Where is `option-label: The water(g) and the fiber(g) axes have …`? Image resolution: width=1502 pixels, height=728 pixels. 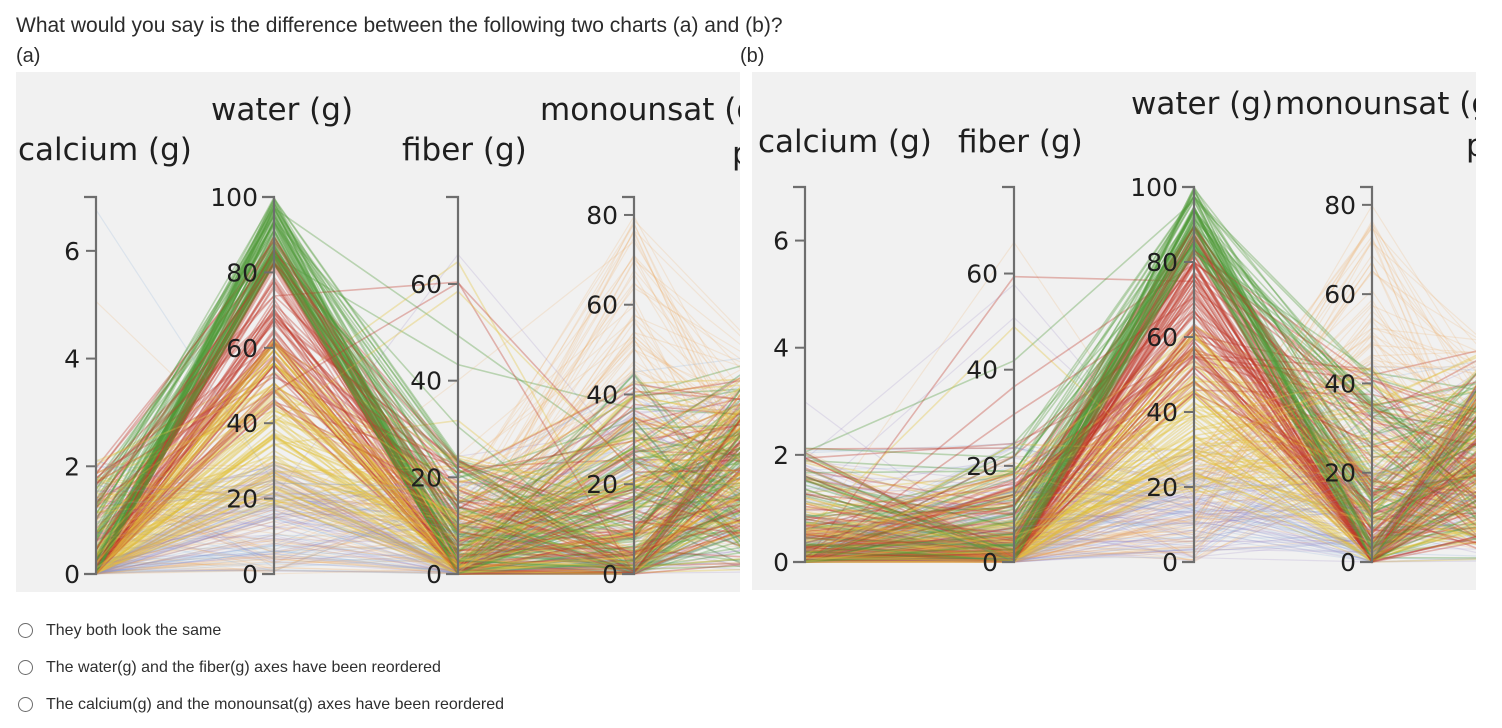 option-label: The water(g) and the fiber(g) axes have … is located at coordinates (243, 667).